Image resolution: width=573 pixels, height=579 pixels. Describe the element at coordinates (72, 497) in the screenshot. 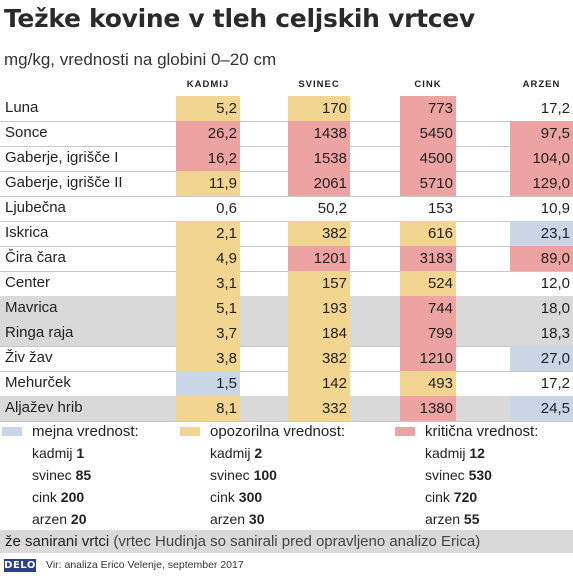

I see `legend-item-value: 200` at that location.